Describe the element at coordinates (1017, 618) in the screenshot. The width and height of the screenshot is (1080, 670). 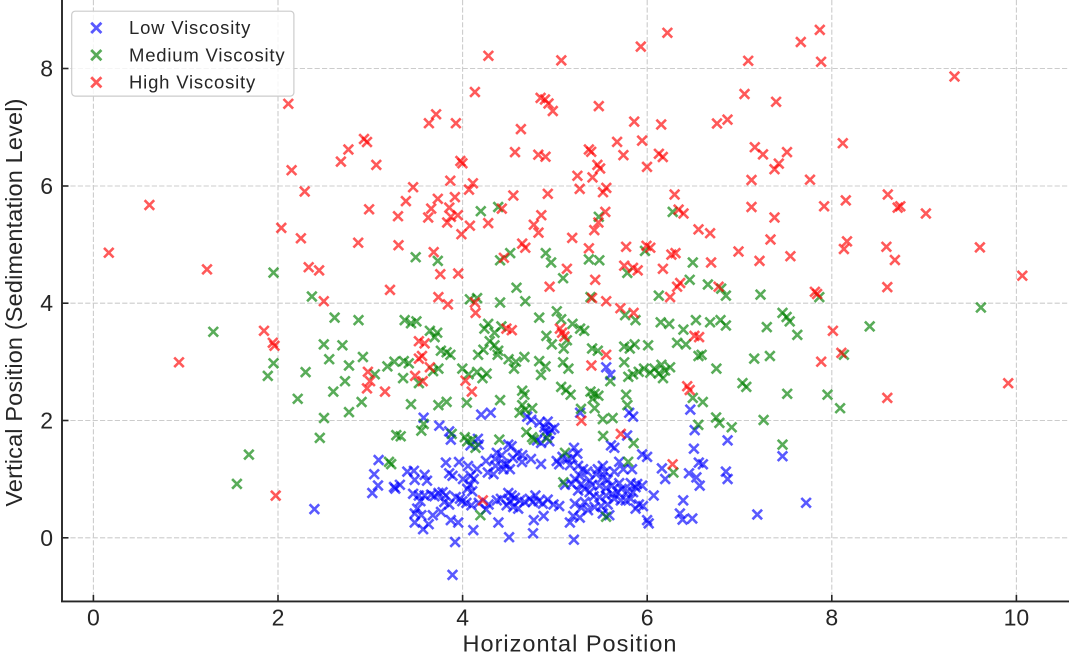
I see `svg-text: 10` at that location.